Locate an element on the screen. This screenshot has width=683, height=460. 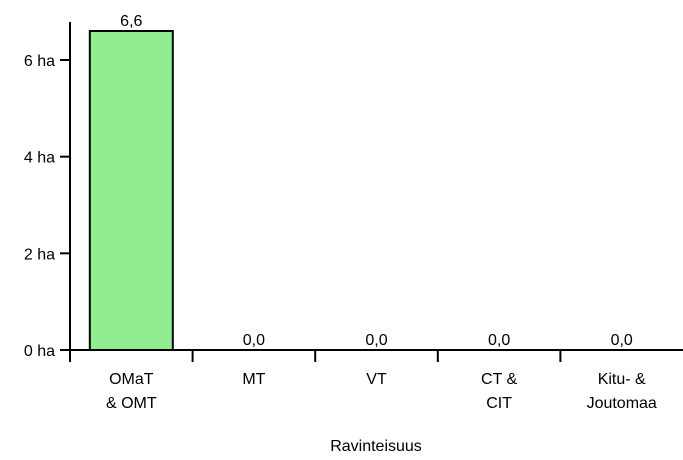
category-label: CT & is located at coordinates (499, 379).